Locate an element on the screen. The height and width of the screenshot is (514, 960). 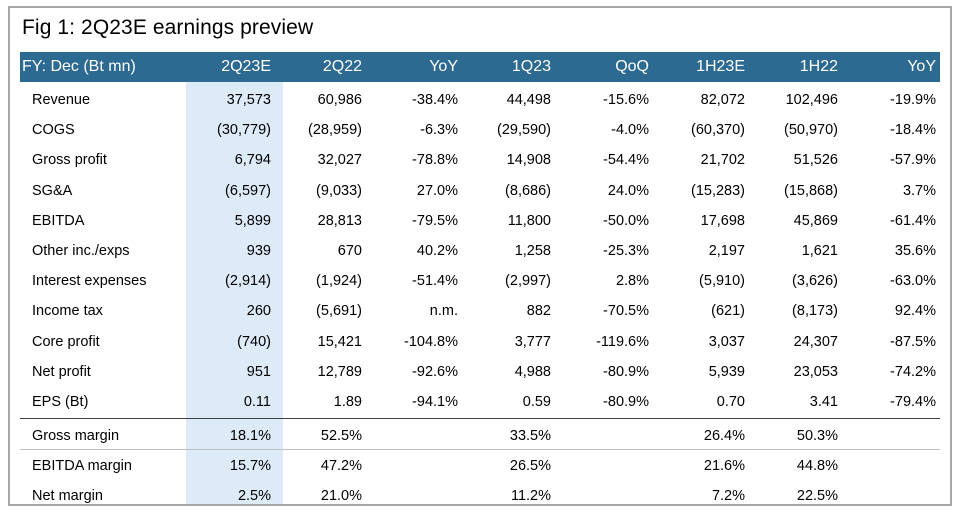
row-label: Income tax is located at coordinates (67, 311).